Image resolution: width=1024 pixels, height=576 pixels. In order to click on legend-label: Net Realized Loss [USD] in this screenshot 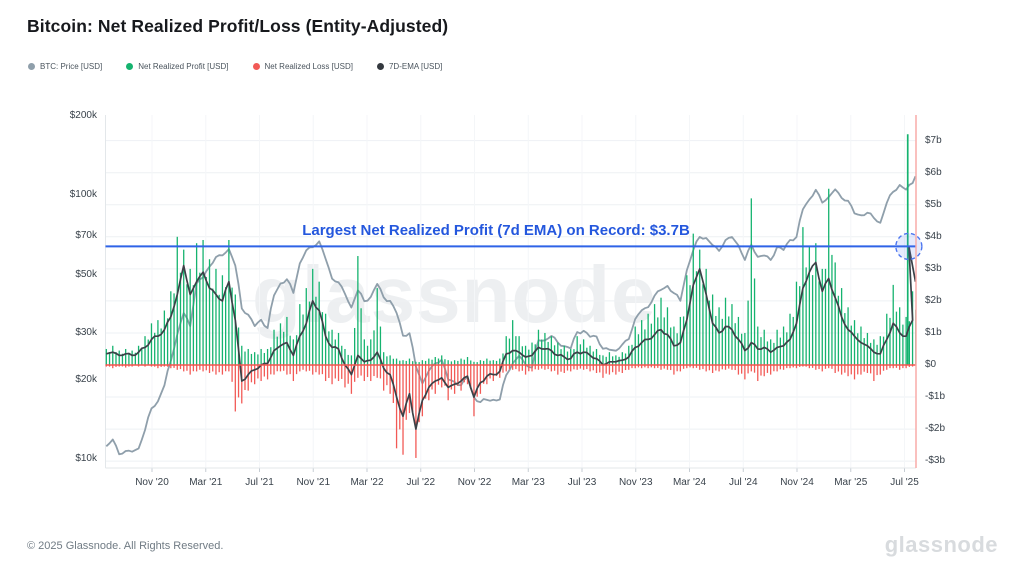, I will do `click(308, 66)`.